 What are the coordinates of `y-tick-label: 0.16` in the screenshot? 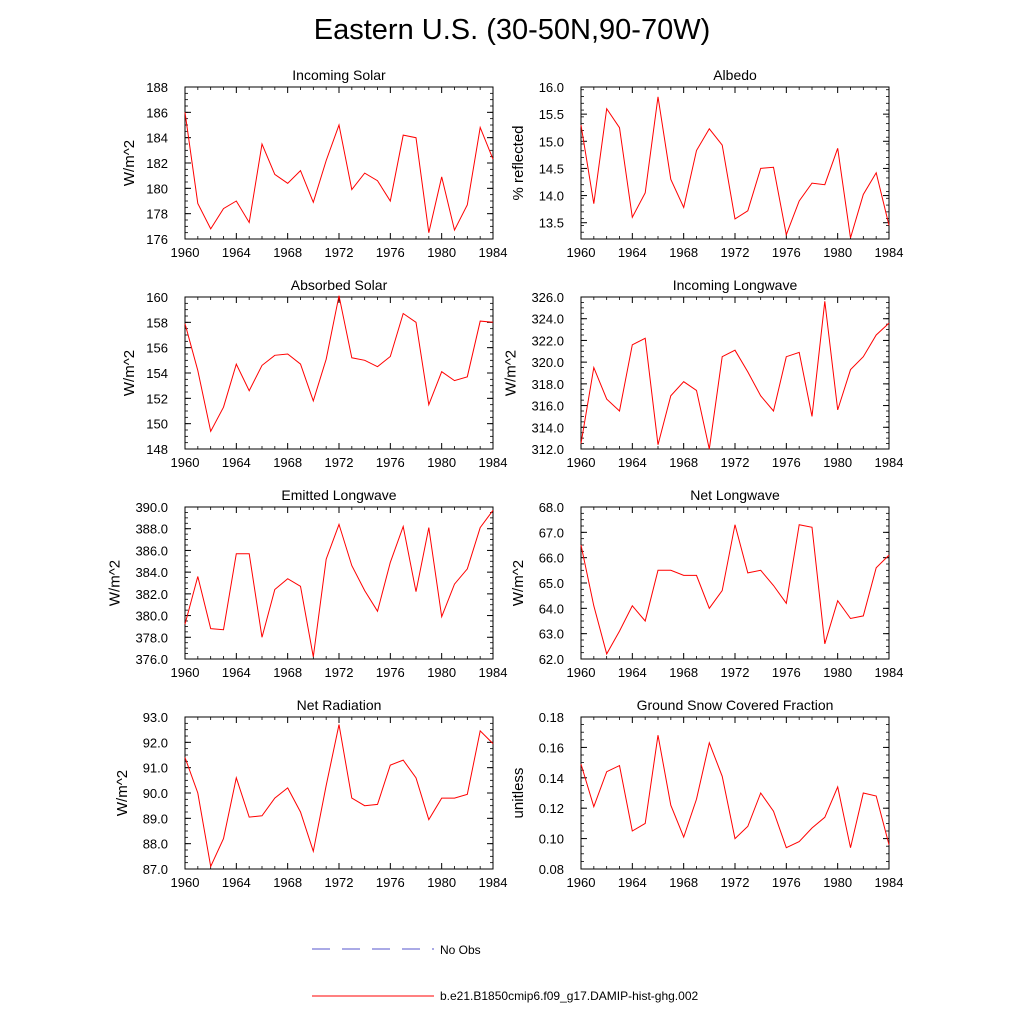 It's located at (551, 747).